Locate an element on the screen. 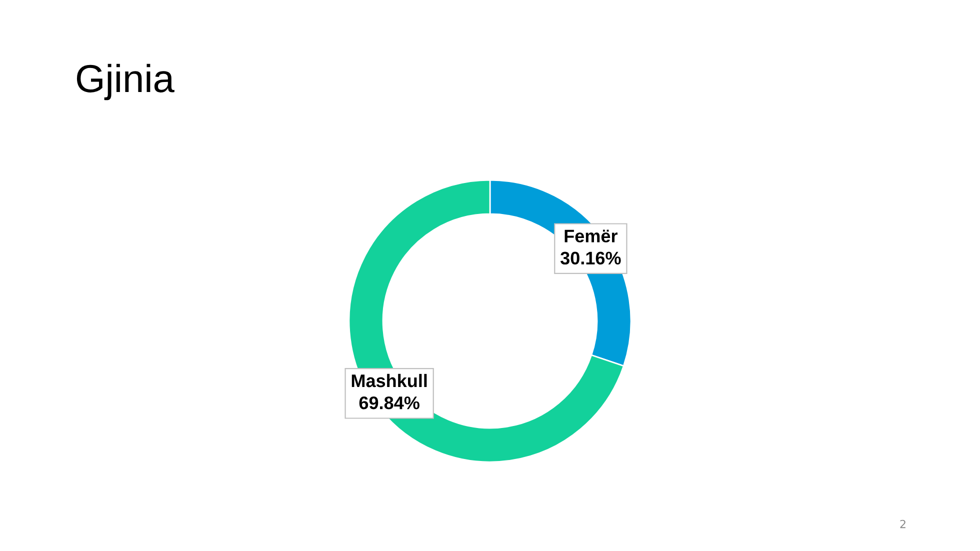 The height and width of the screenshot is (551, 980). slice-label: Mashkull is located at coordinates (389, 381).